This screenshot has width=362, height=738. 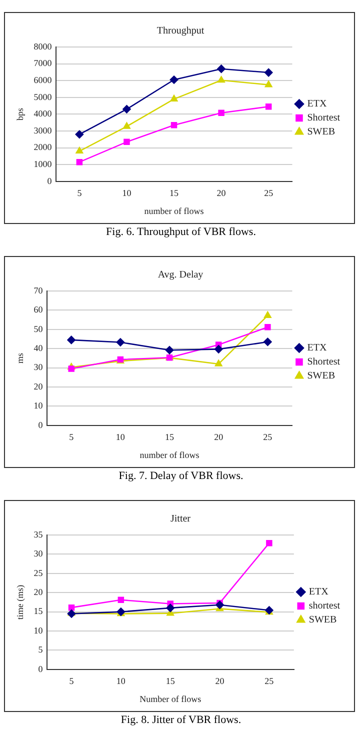 I want to click on y-tick-label: 35, so click(x=39, y=534).